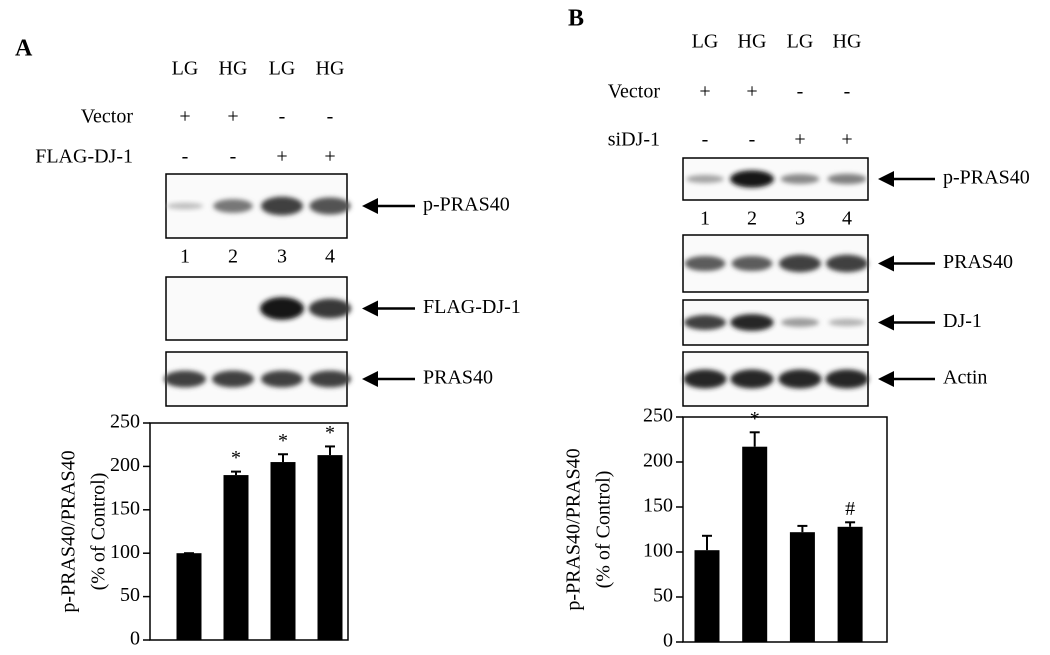  Describe the element at coordinates (634, 140) in the screenshot. I see `row-label: siDJ-1` at that location.